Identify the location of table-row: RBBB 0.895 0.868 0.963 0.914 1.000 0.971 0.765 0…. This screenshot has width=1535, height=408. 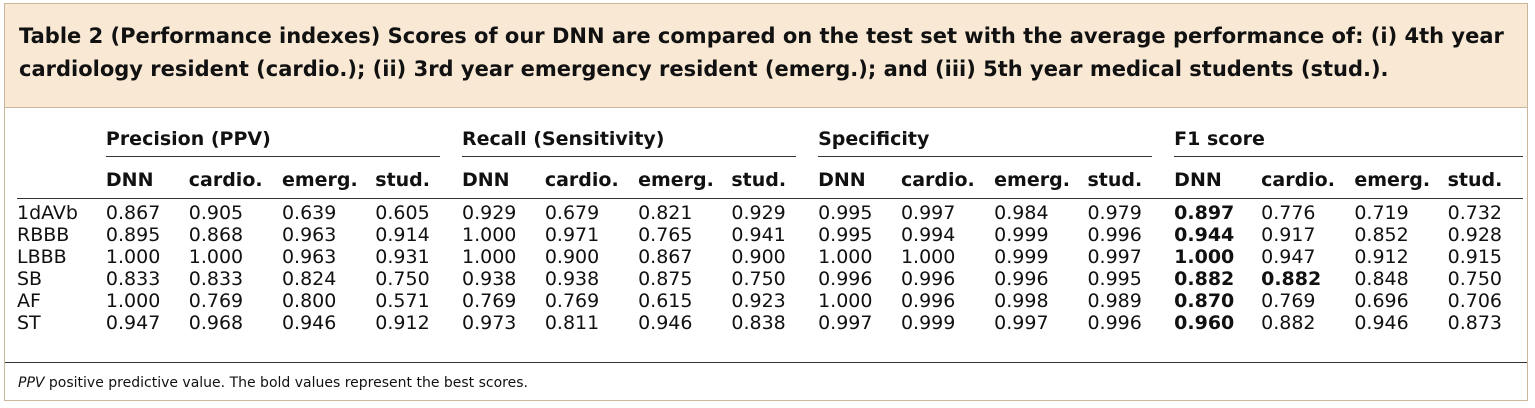
(770, 235).